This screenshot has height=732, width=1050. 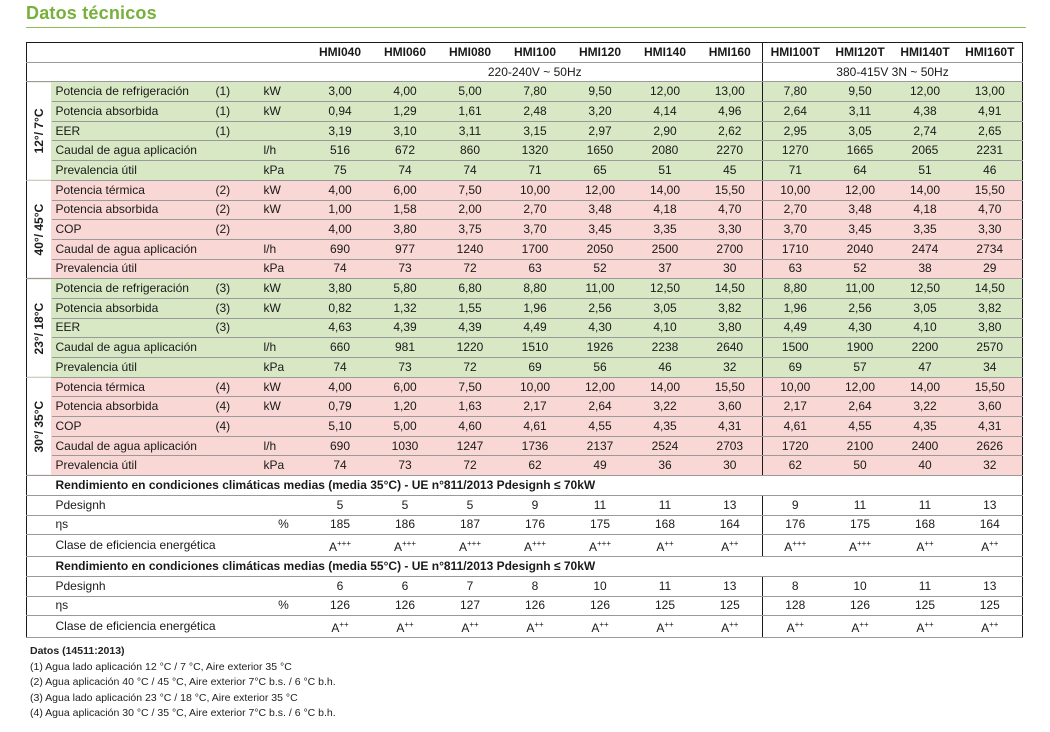 I want to click on value-cell: 11,00, so click(x=600, y=288).